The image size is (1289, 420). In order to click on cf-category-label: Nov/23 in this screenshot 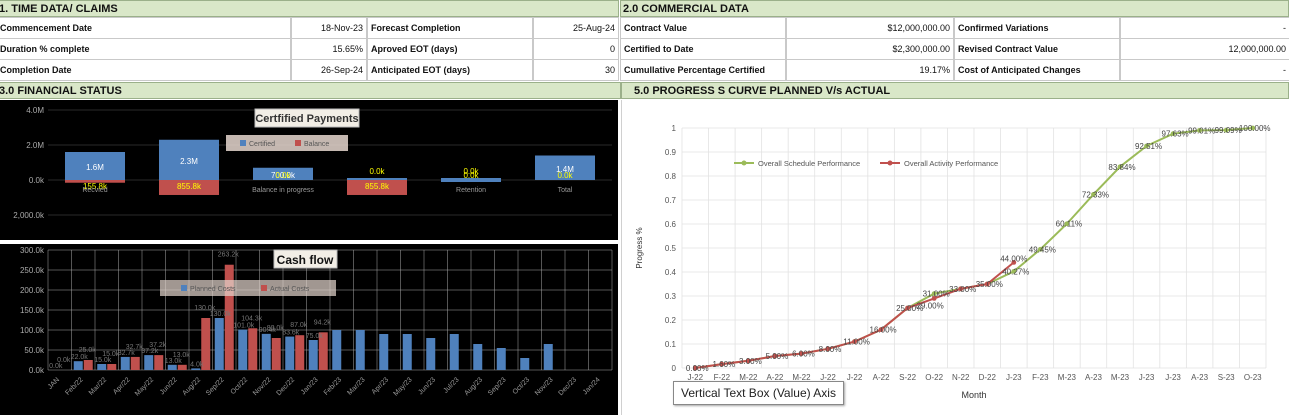, I will do `click(544, 386)`.